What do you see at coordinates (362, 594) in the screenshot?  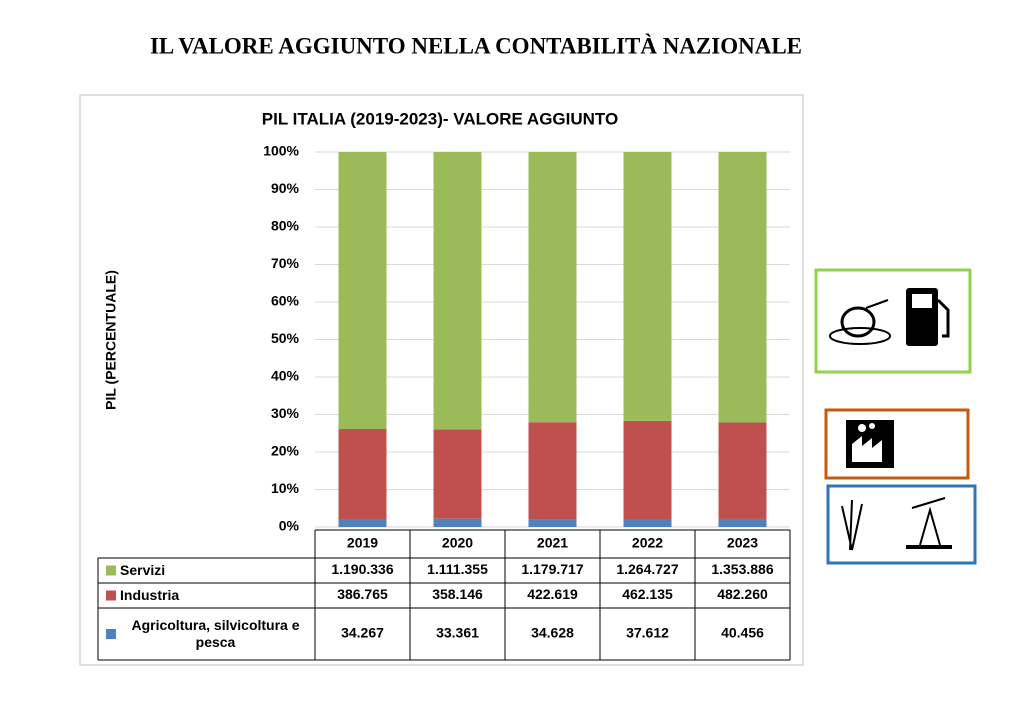 I see `table-value: 386.765` at bounding box center [362, 594].